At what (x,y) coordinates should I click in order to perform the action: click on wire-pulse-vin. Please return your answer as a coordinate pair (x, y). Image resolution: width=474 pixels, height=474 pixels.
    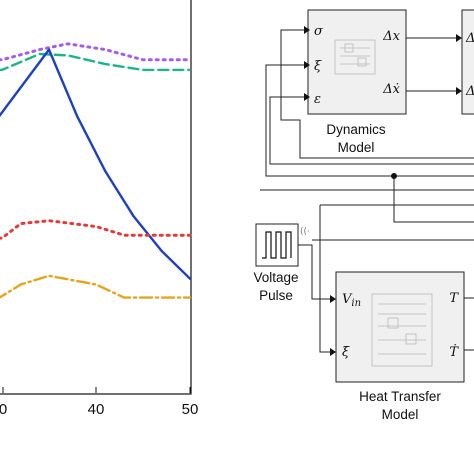
    Looking at the image, I should click on (315, 272).